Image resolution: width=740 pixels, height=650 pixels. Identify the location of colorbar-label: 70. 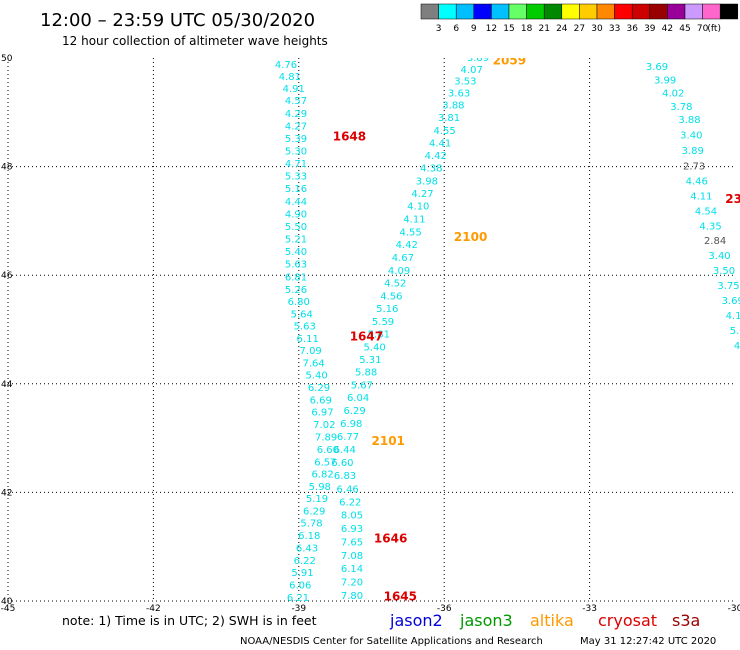
(703, 29).